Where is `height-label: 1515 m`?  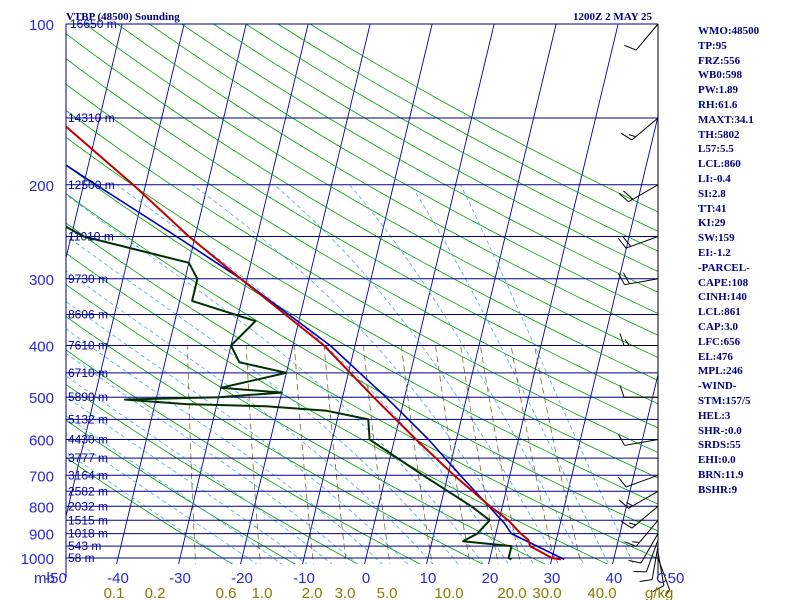 height-label: 1515 m is located at coordinates (88, 520).